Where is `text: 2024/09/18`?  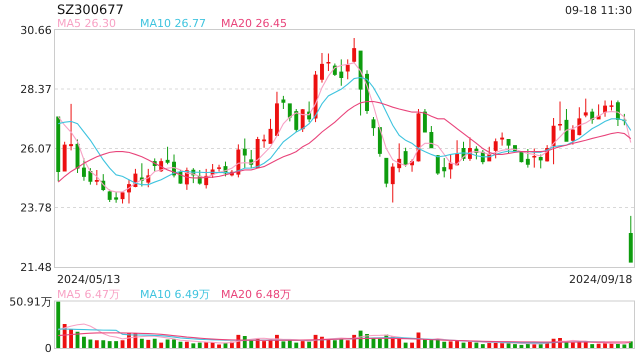
text: 2024/09/18 is located at coordinates (600, 279).